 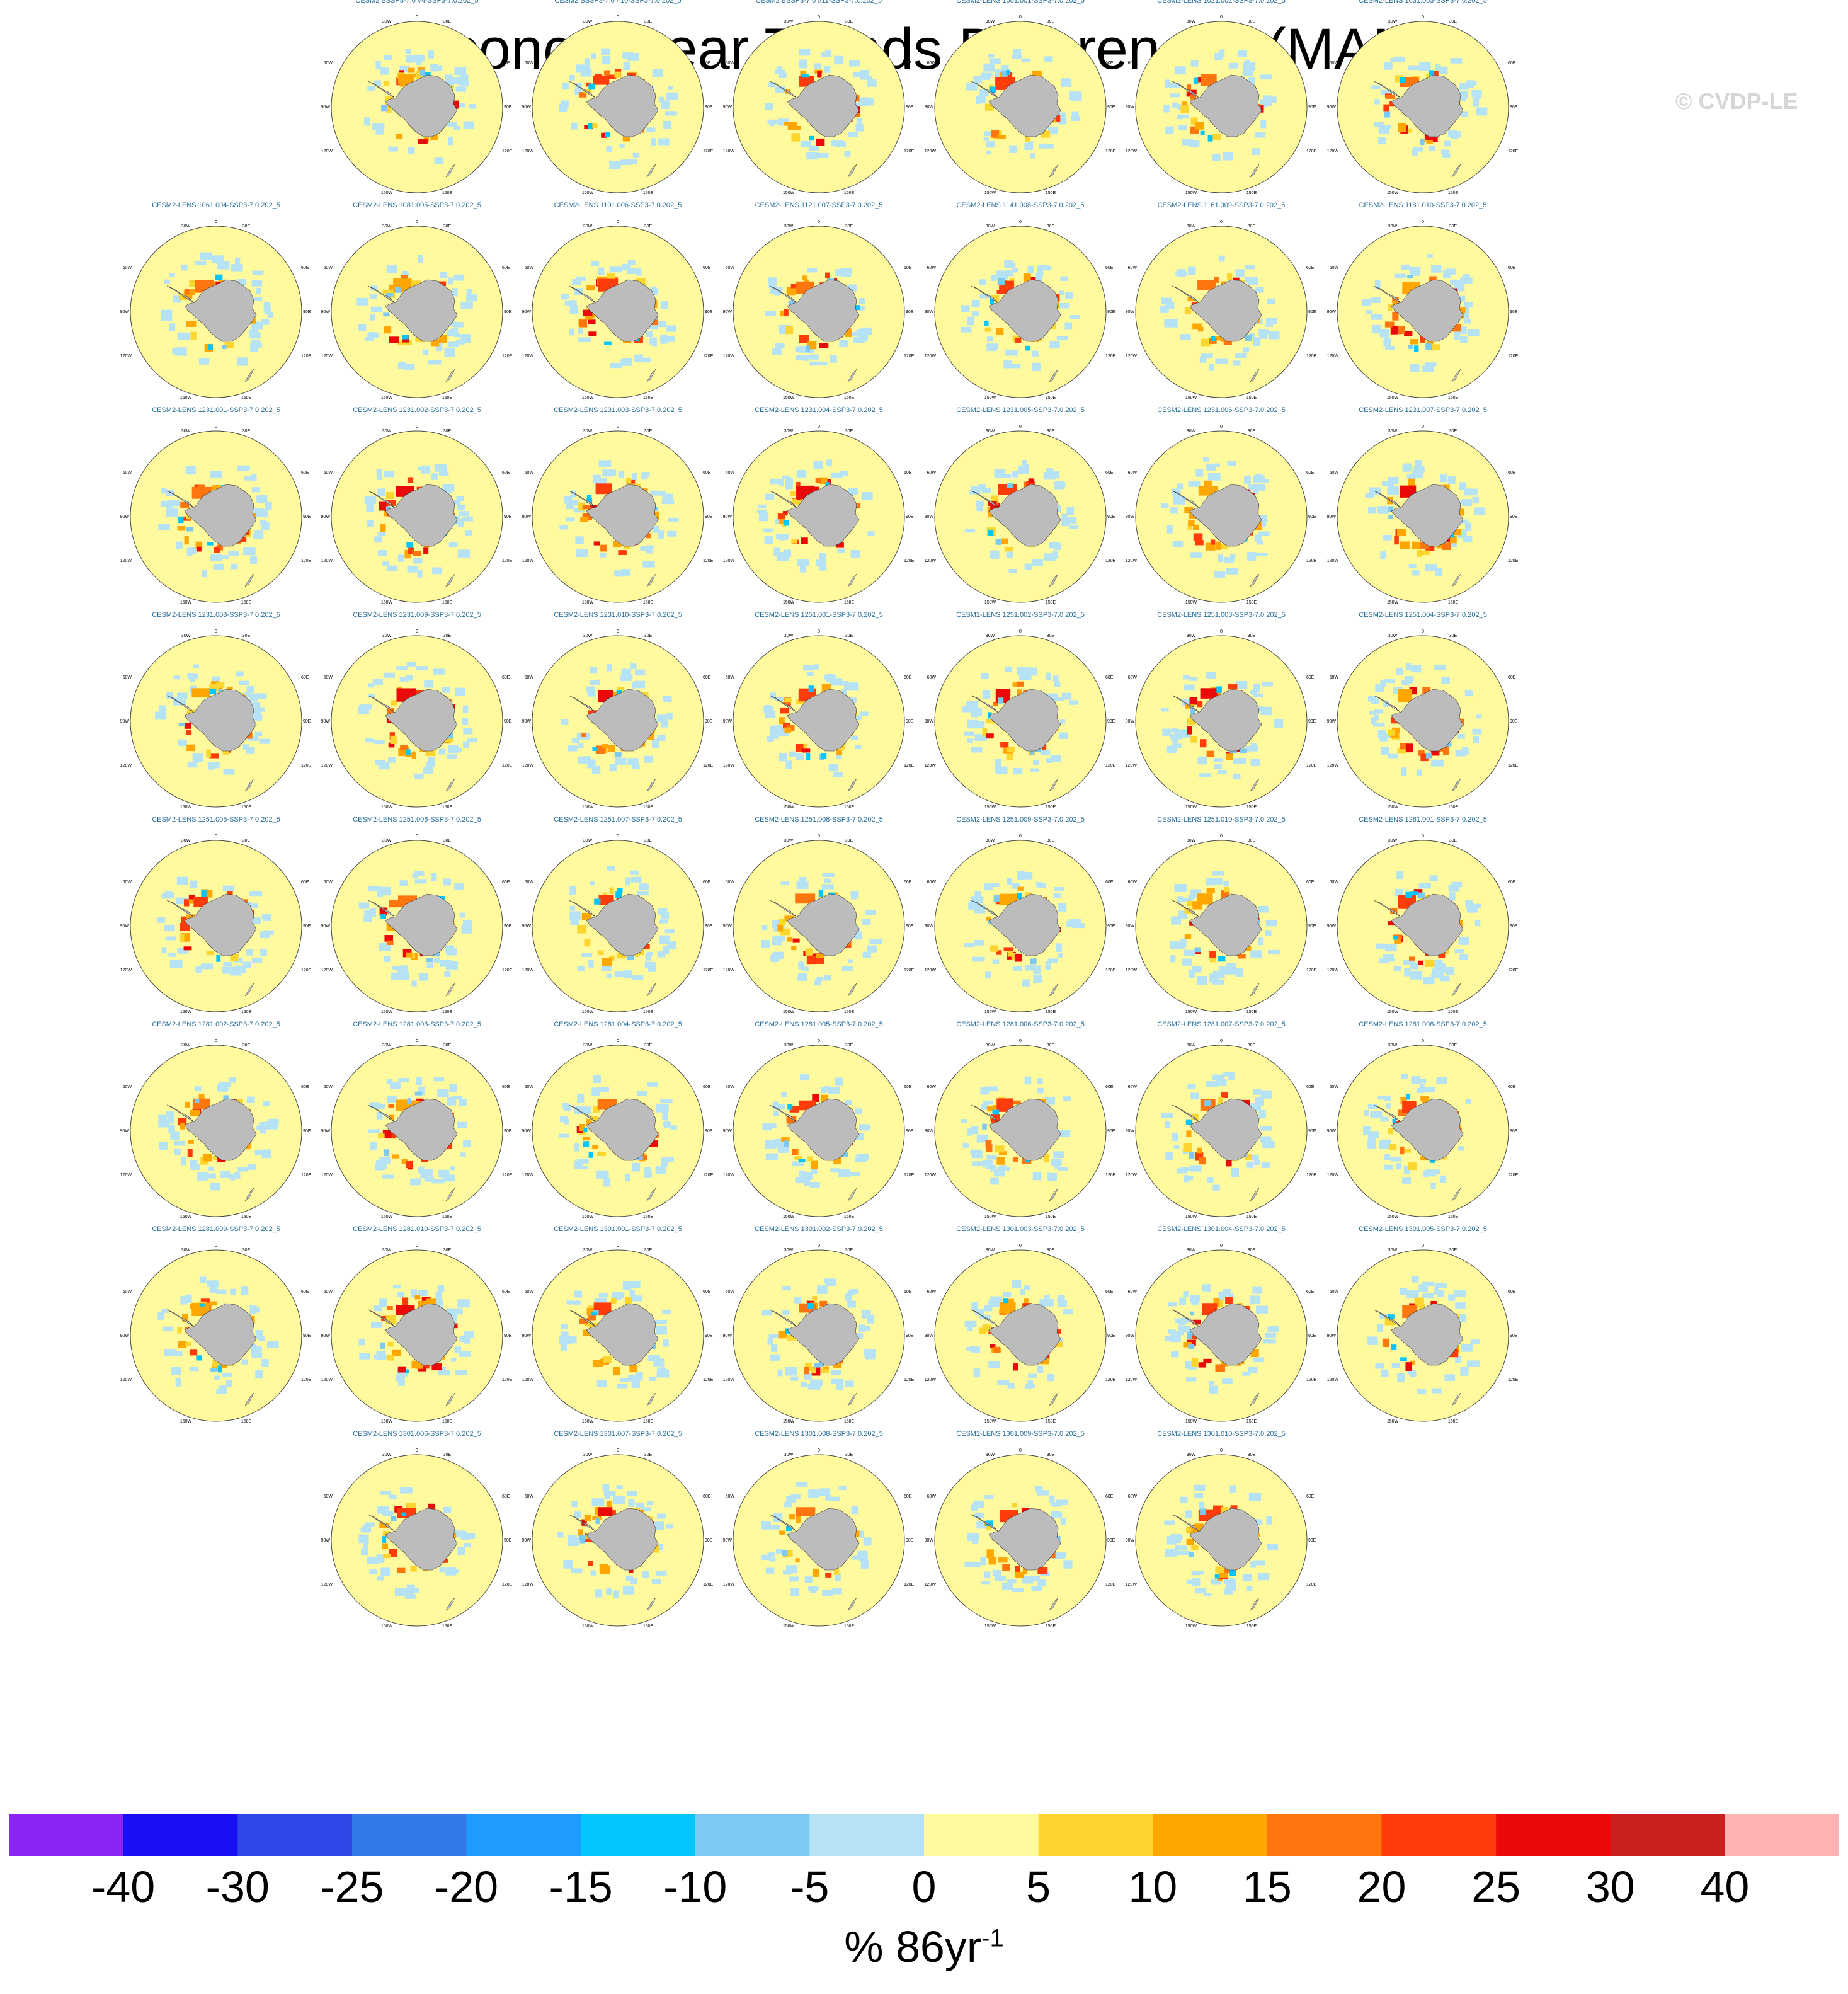 What do you see at coordinates (126, 766) in the screenshot?
I see `longitude-label: 120W` at bounding box center [126, 766].